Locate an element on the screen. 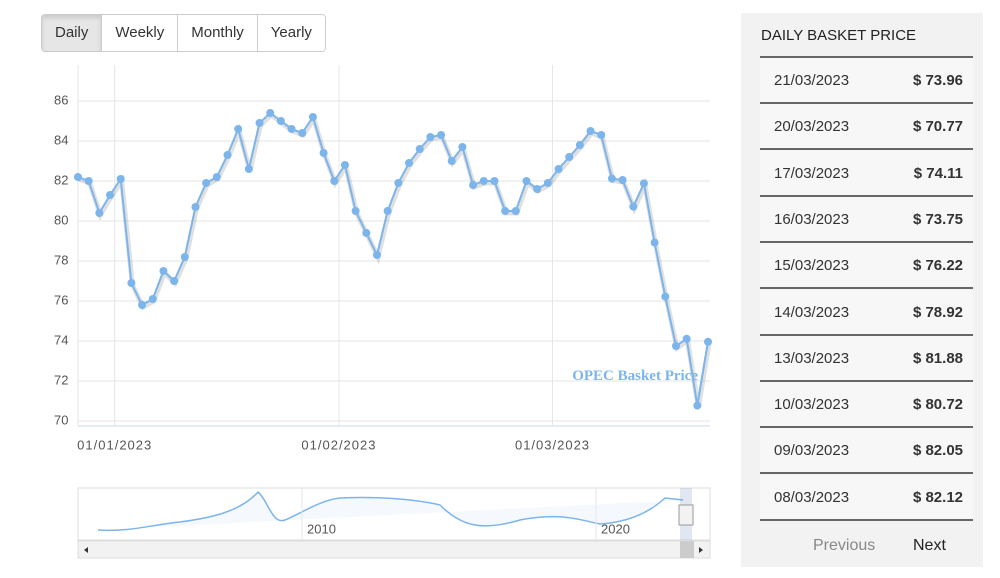  row-price: $ 73.75 is located at coordinates (937, 219).